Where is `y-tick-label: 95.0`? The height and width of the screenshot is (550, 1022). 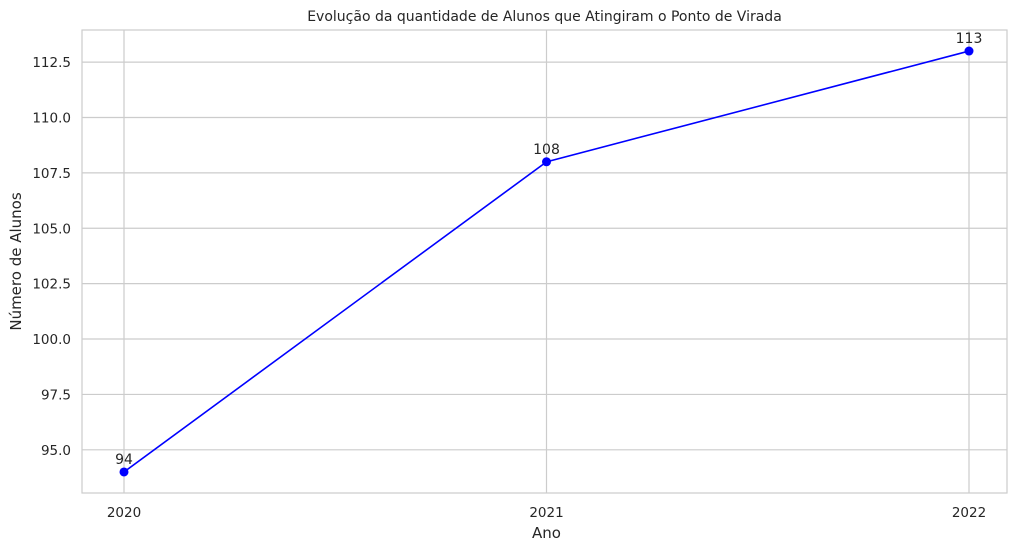 y-tick-label: 95.0 is located at coordinates (56, 451).